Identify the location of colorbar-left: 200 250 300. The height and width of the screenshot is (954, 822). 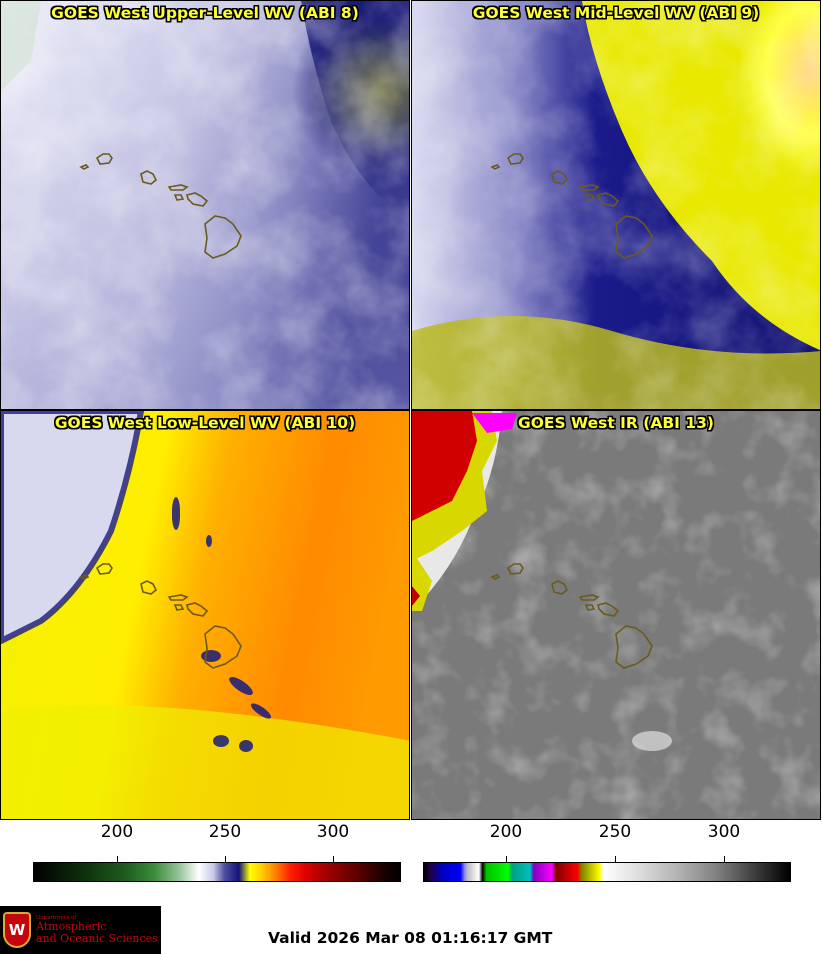
(217, 853).